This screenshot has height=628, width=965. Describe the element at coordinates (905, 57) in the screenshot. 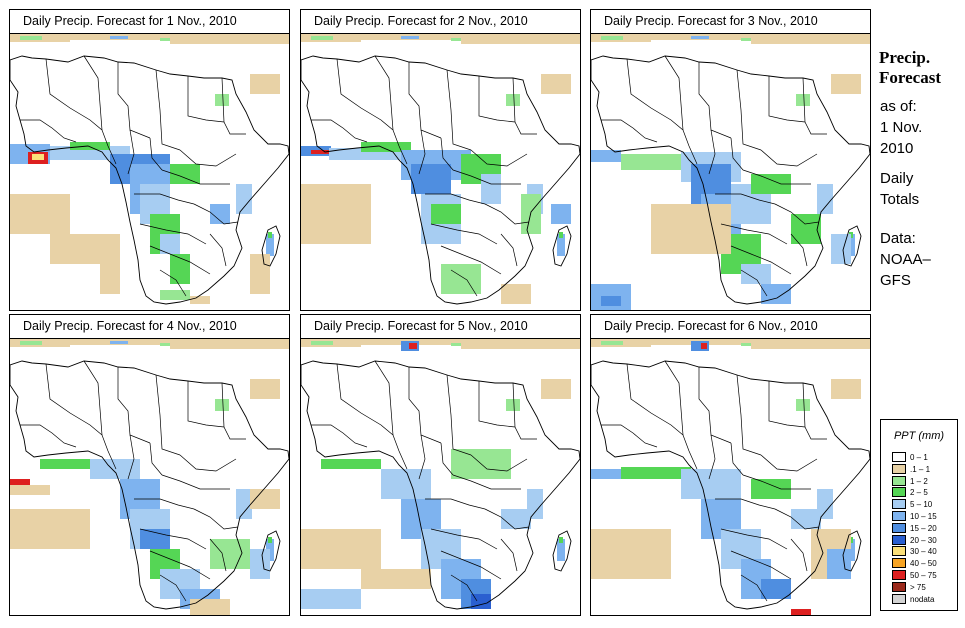

I see `sidebar-title-line: Precip.` at that location.